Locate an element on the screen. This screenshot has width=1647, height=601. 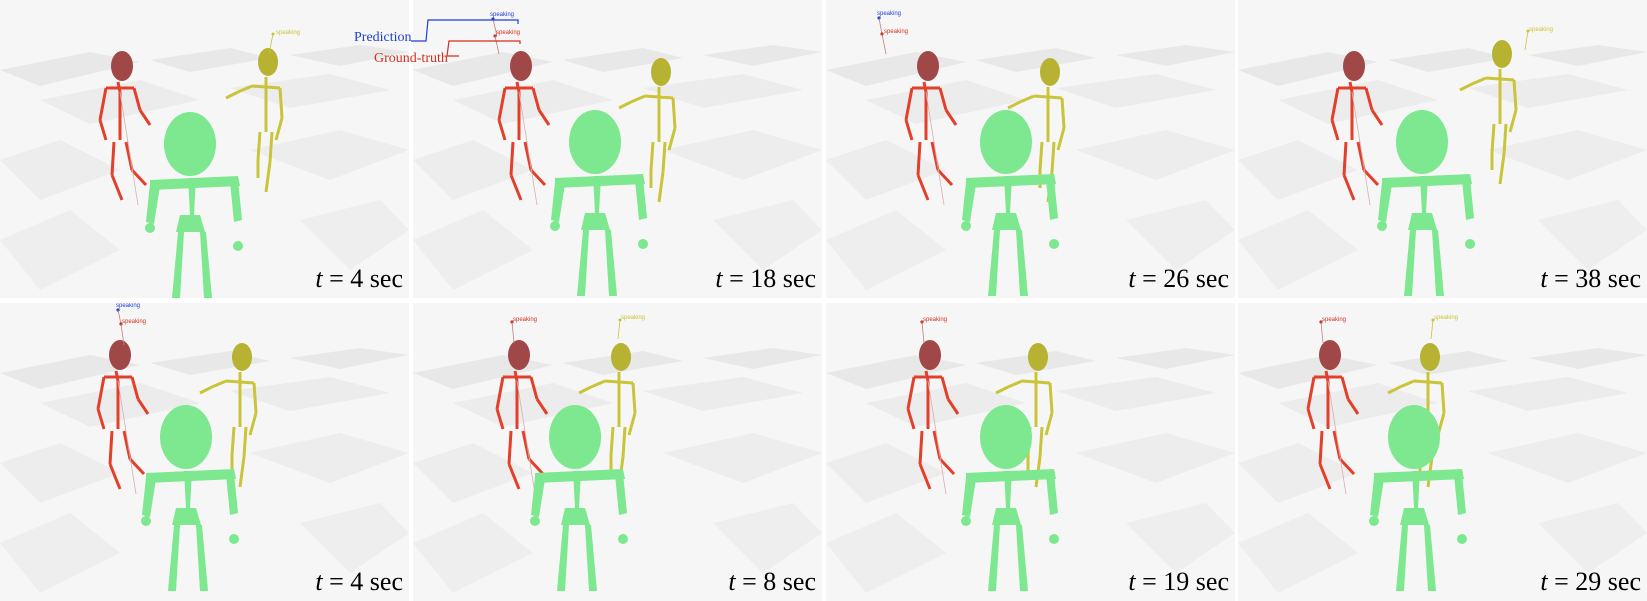
time-value: 29 is located at coordinates (1588, 581).